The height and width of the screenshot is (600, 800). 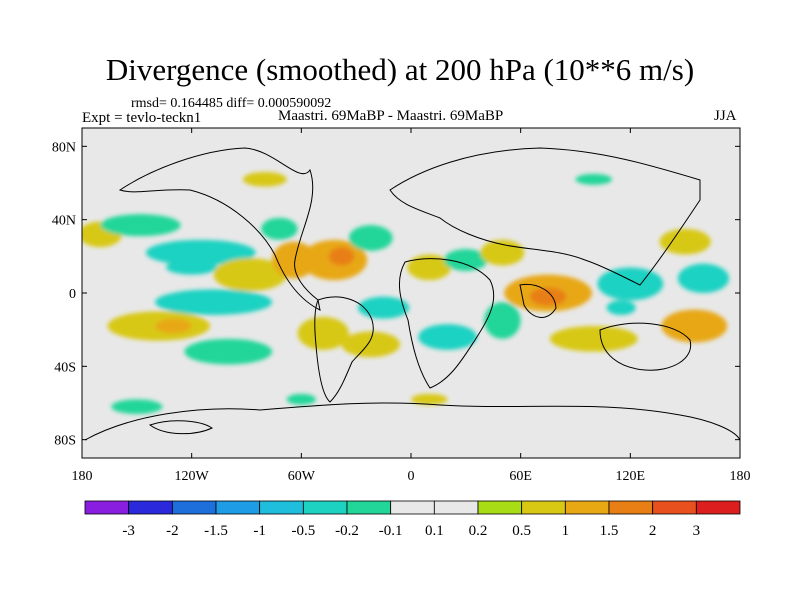 What do you see at coordinates (231, 103) in the screenshot?
I see `stats-text: rmsd= 0.164485 diff= 0.000590092` at bounding box center [231, 103].